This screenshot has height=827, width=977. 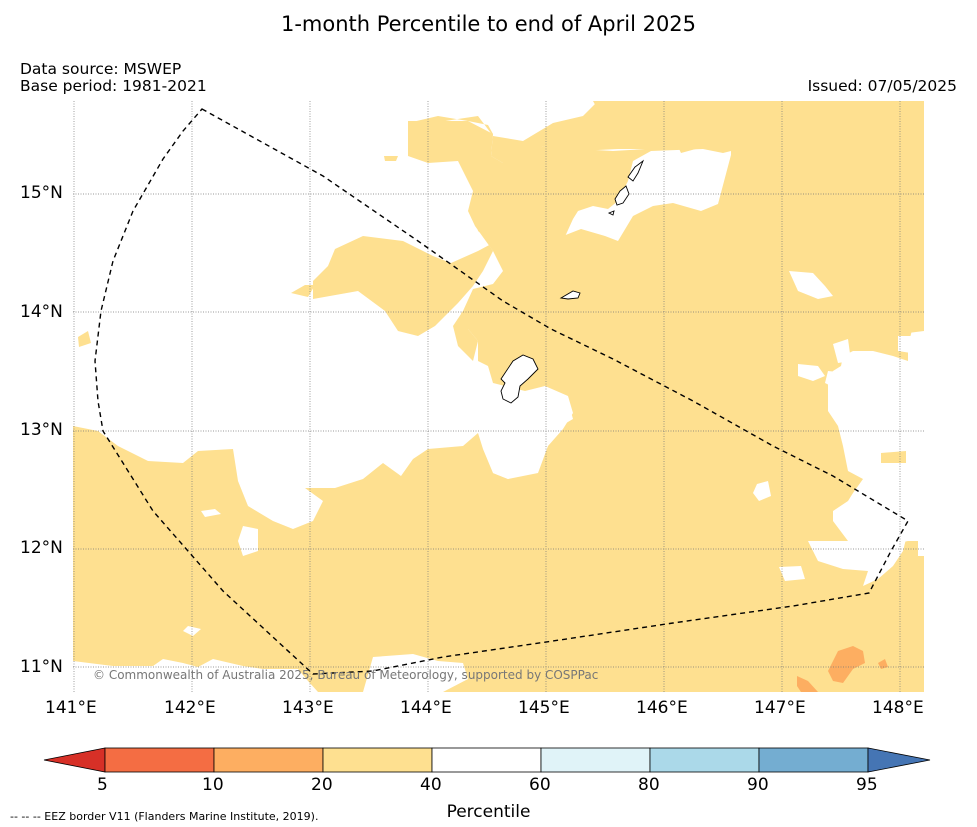 What do you see at coordinates (780, 708) in the screenshot?
I see `lon-label-147: 147°E` at bounding box center [780, 708].